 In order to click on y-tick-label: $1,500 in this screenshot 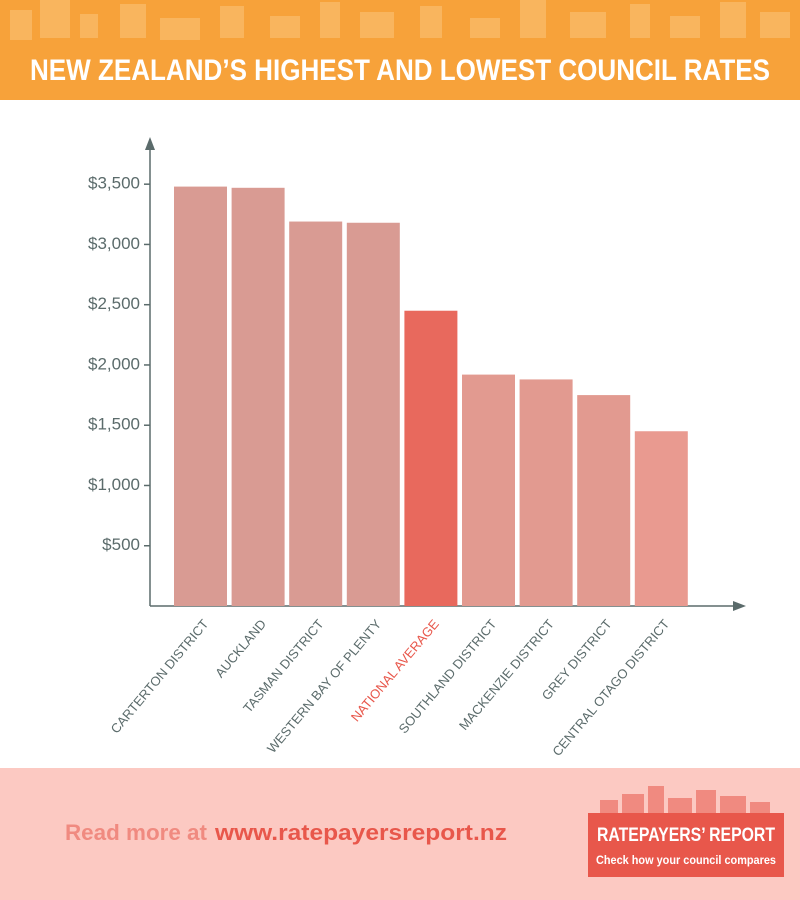, I will do `click(114, 424)`.